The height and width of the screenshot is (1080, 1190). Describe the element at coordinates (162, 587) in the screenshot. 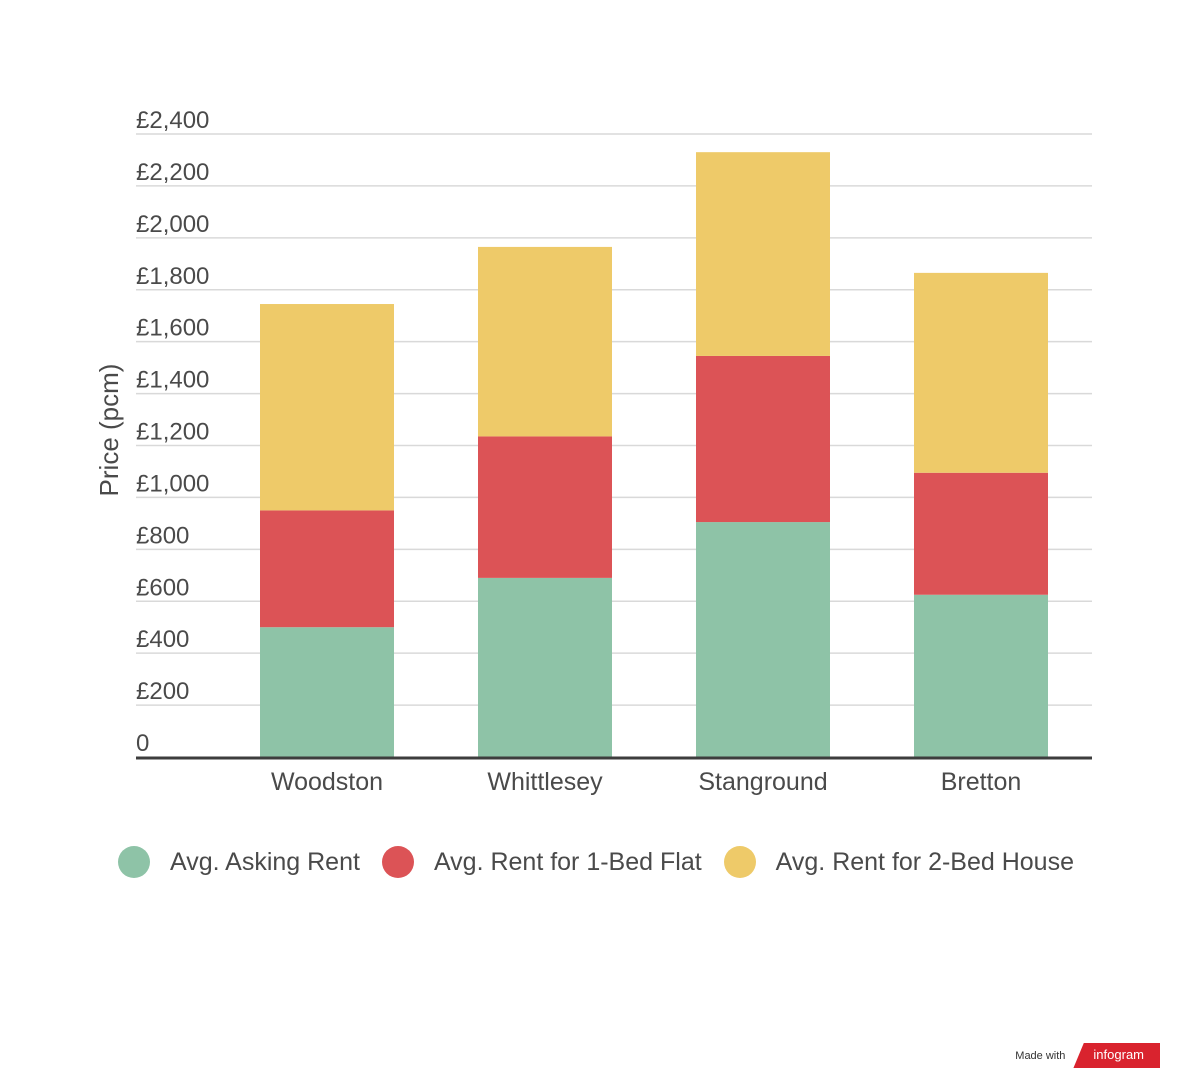

I see `y-tick-label: £600` at that location.